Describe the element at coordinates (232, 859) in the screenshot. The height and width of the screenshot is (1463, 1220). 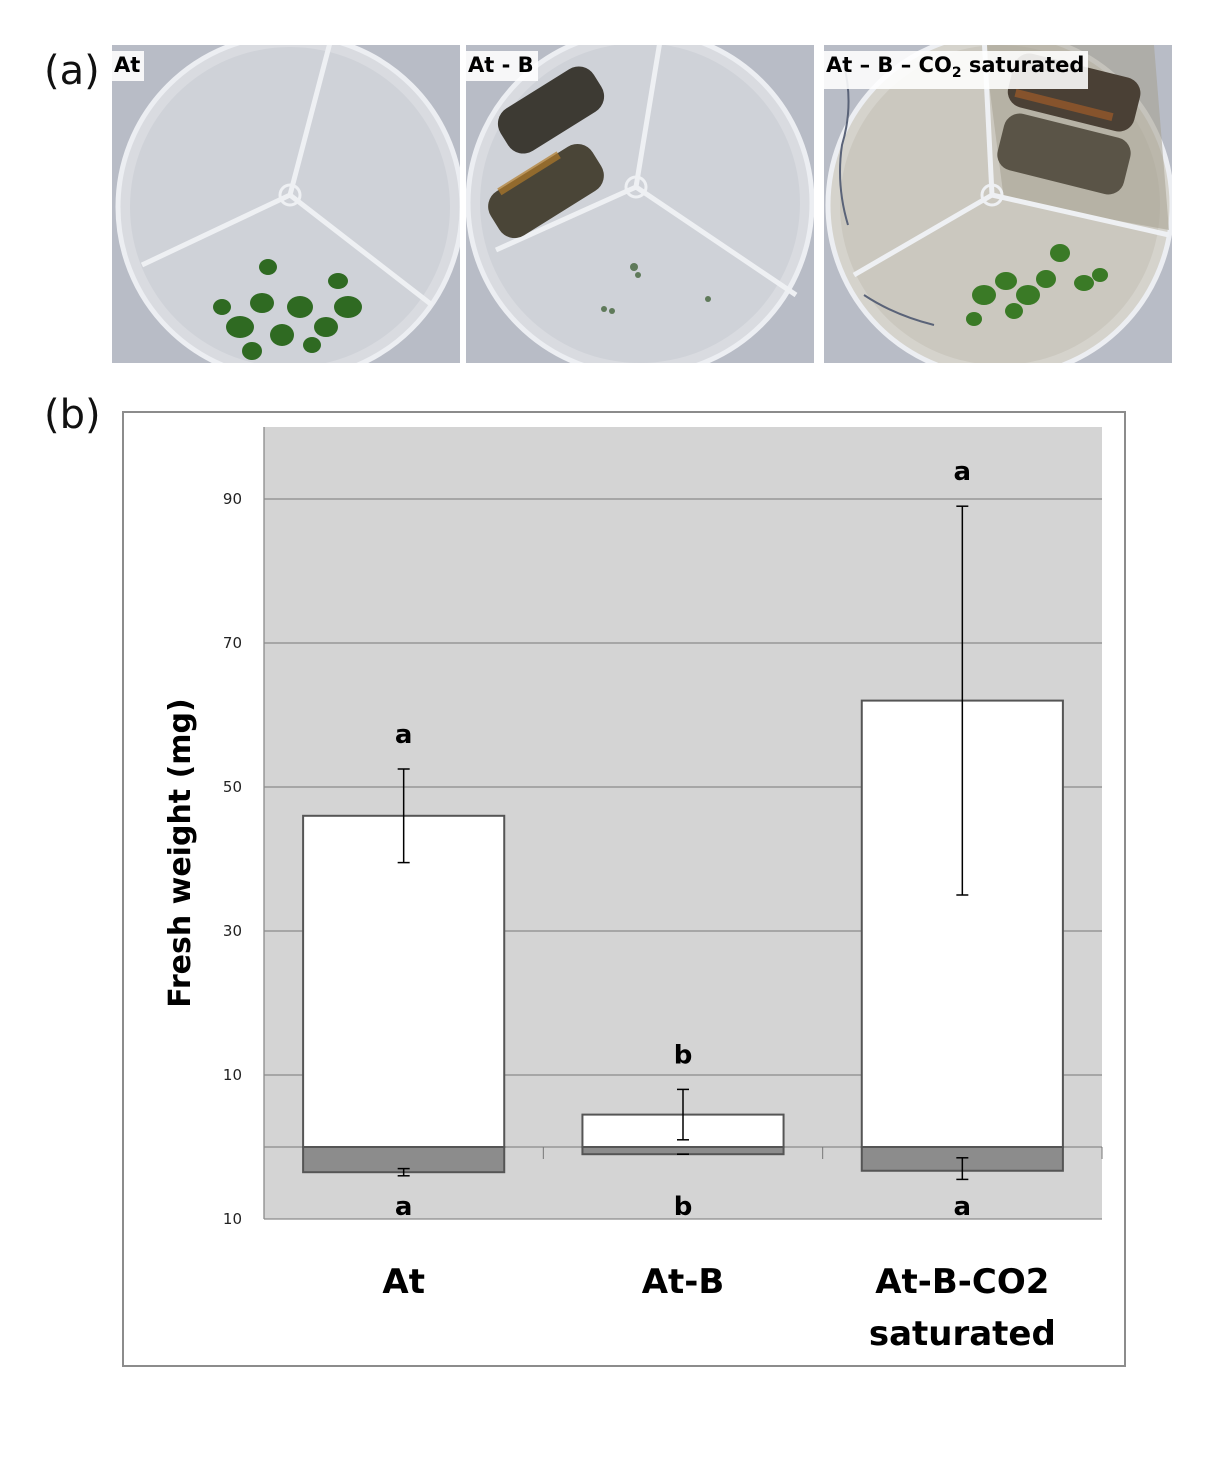
I see `y-tick-labels: 90 70 50 30 10 10` at that location.